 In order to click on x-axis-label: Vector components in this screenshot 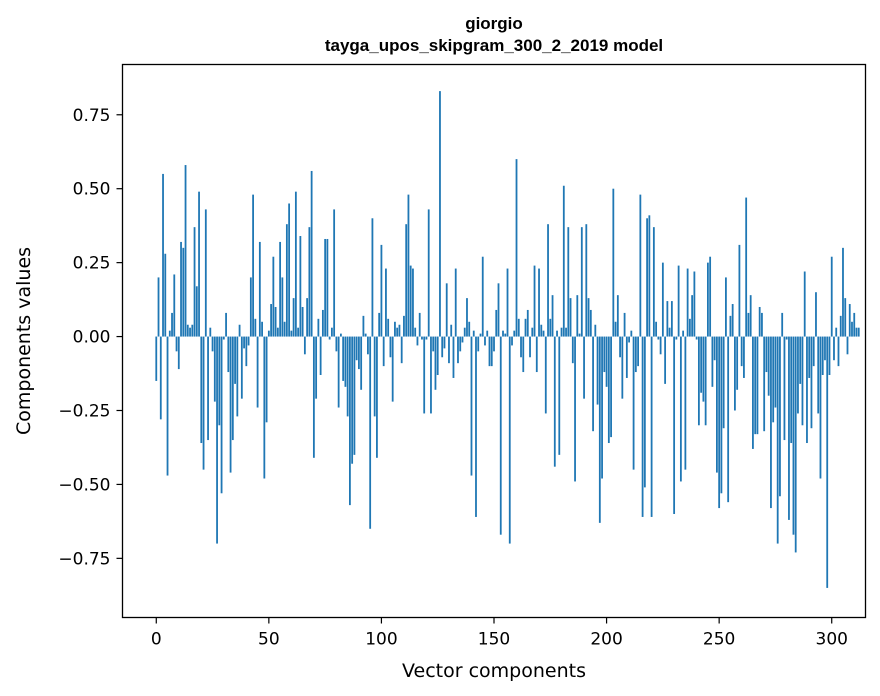, I will do `click(494, 671)`.